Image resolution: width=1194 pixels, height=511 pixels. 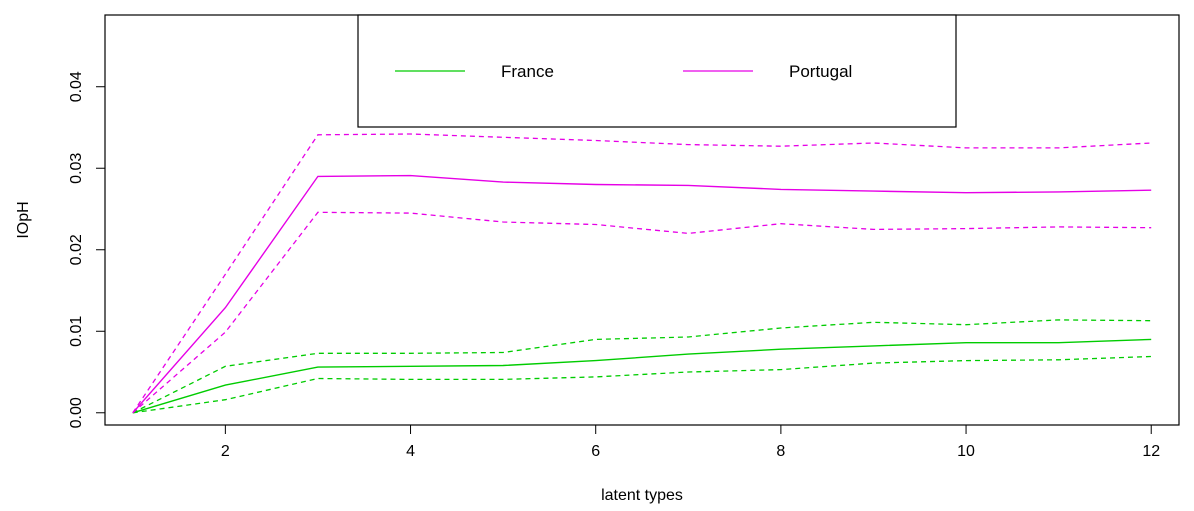 What do you see at coordinates (642, 384) in the screenshot?
I see `lower-bound-line-france` at bounding box center [642, 384].